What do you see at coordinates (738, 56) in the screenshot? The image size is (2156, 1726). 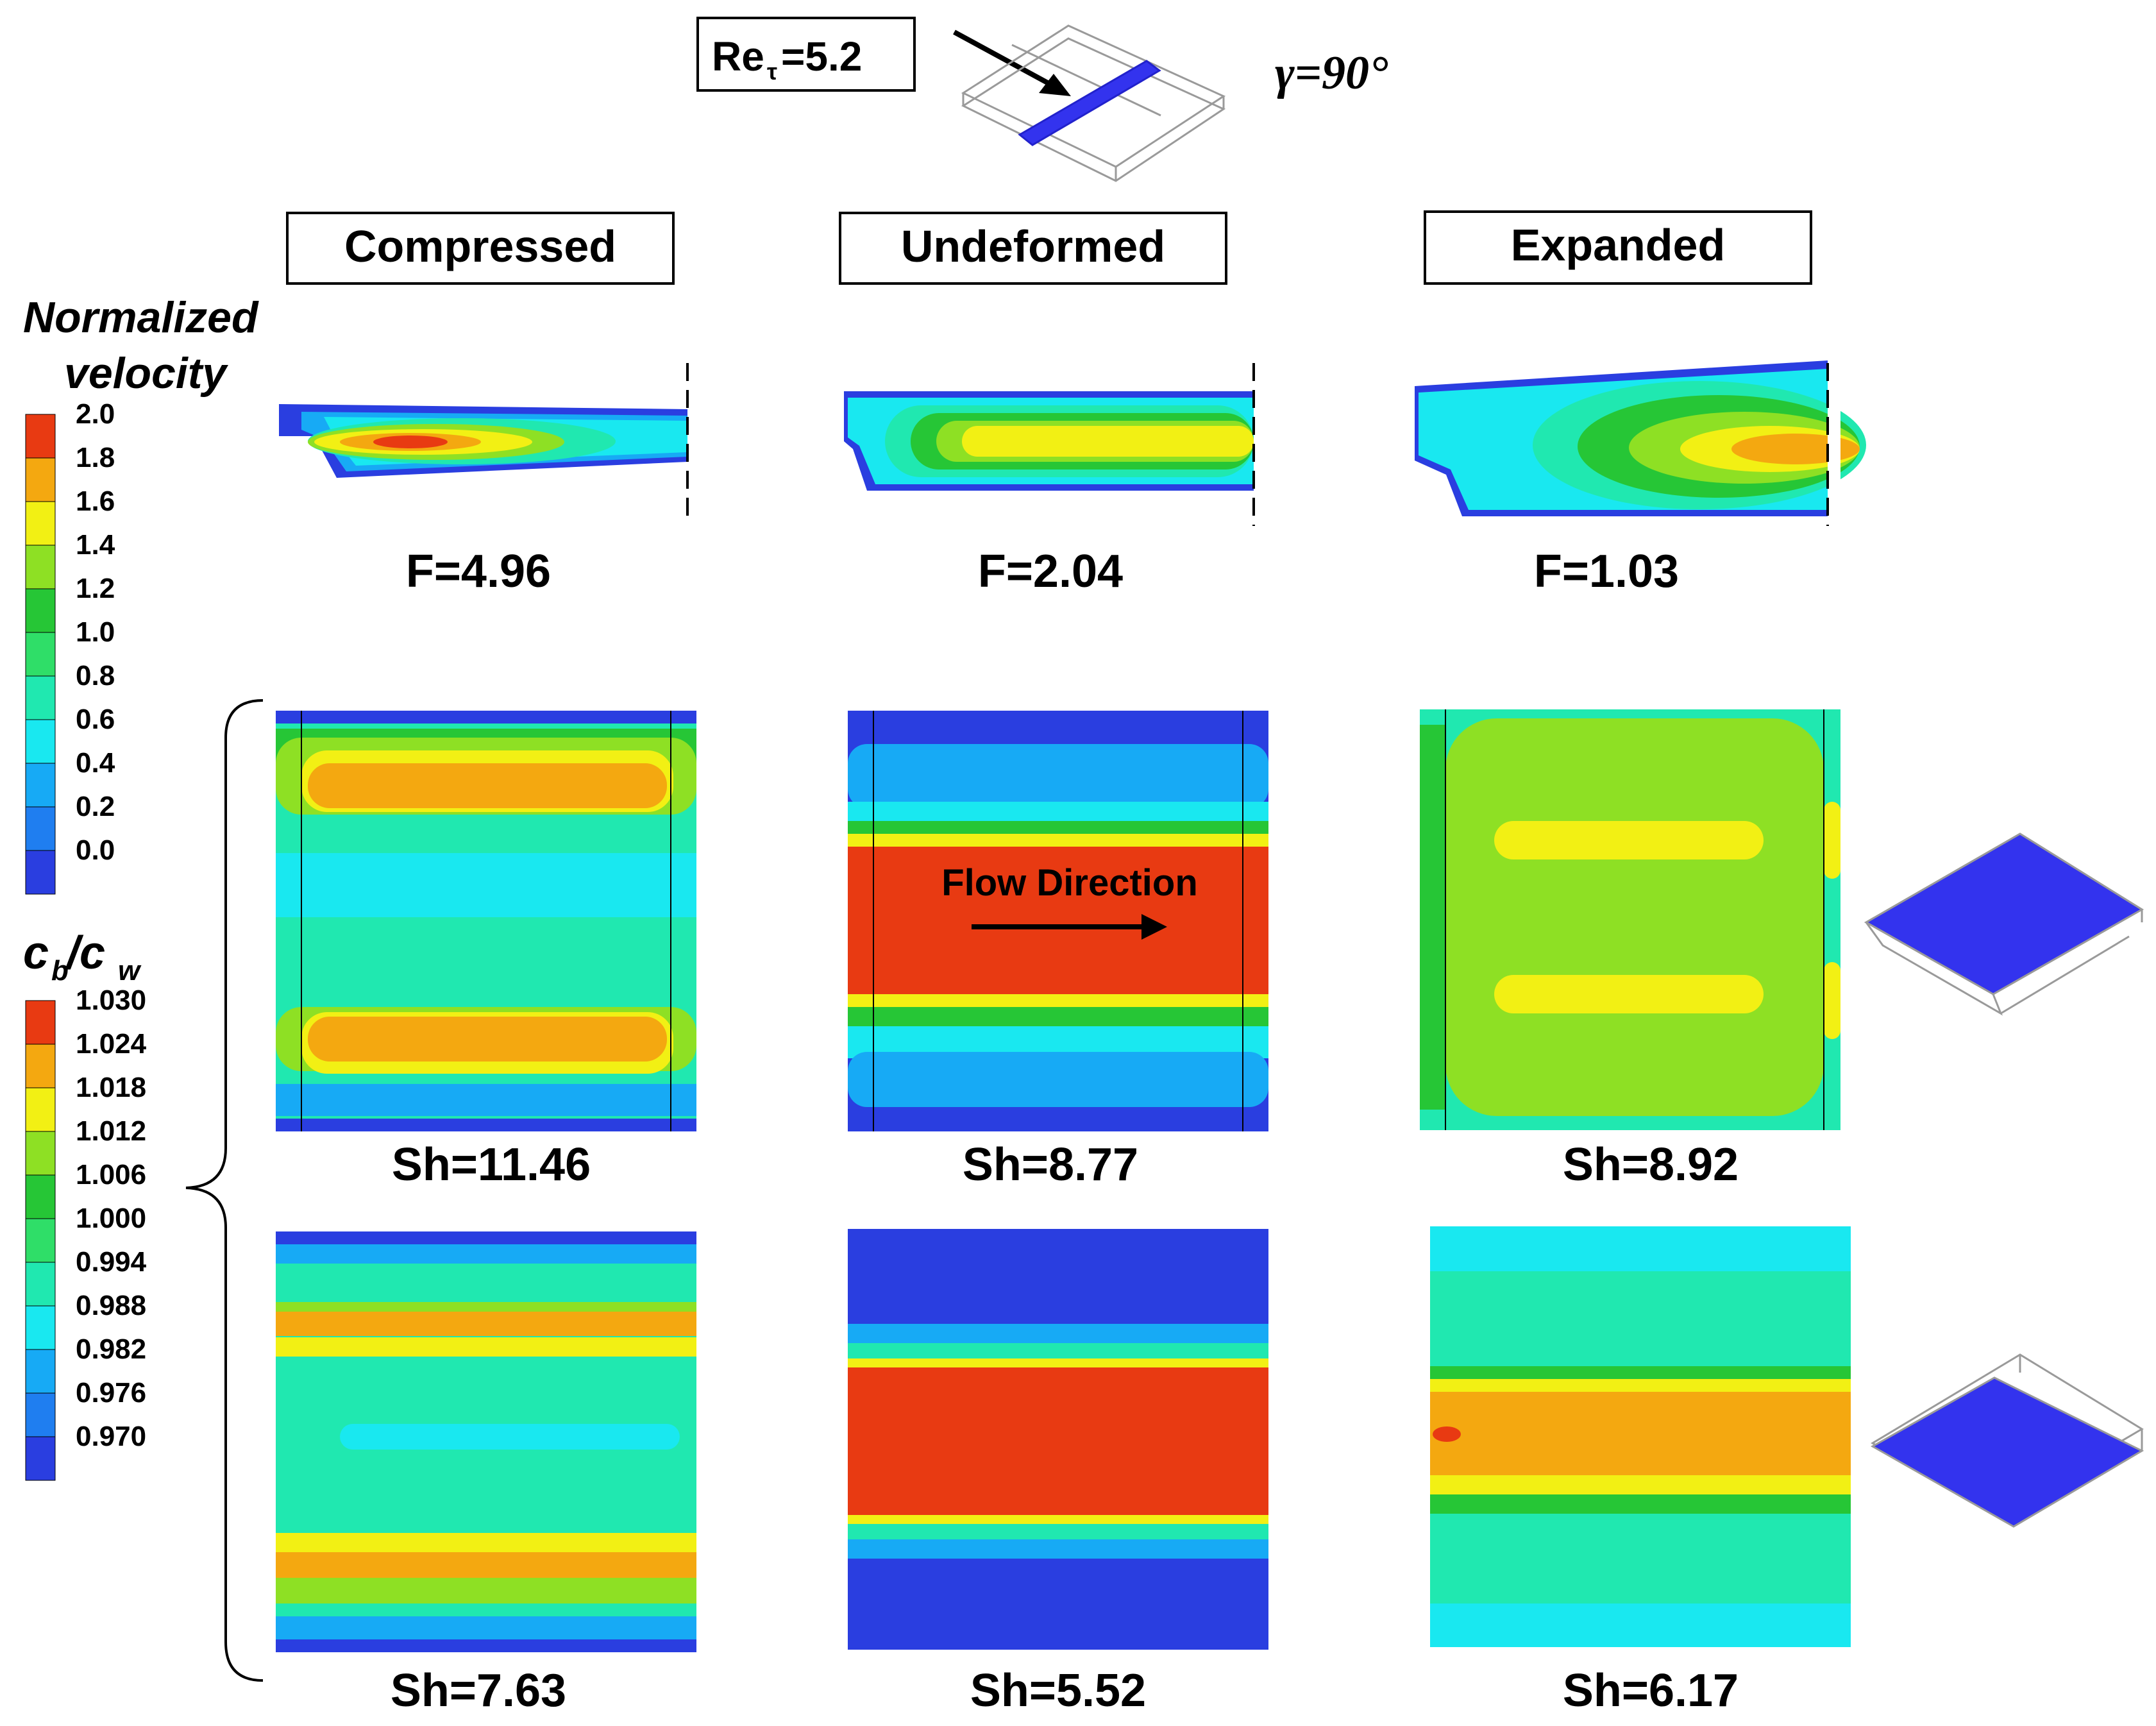 I see `reynolds-label: Re` at bounding box center [738, 56].